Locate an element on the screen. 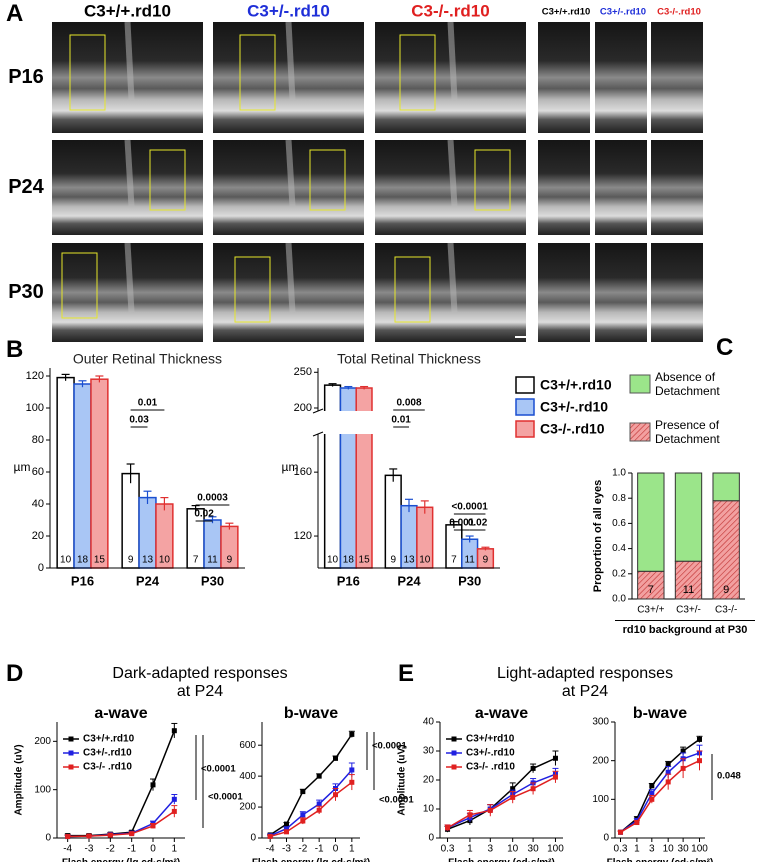 This screenshot has height=862, width=763. count-label: 13 is located at coordinates (148, 560).